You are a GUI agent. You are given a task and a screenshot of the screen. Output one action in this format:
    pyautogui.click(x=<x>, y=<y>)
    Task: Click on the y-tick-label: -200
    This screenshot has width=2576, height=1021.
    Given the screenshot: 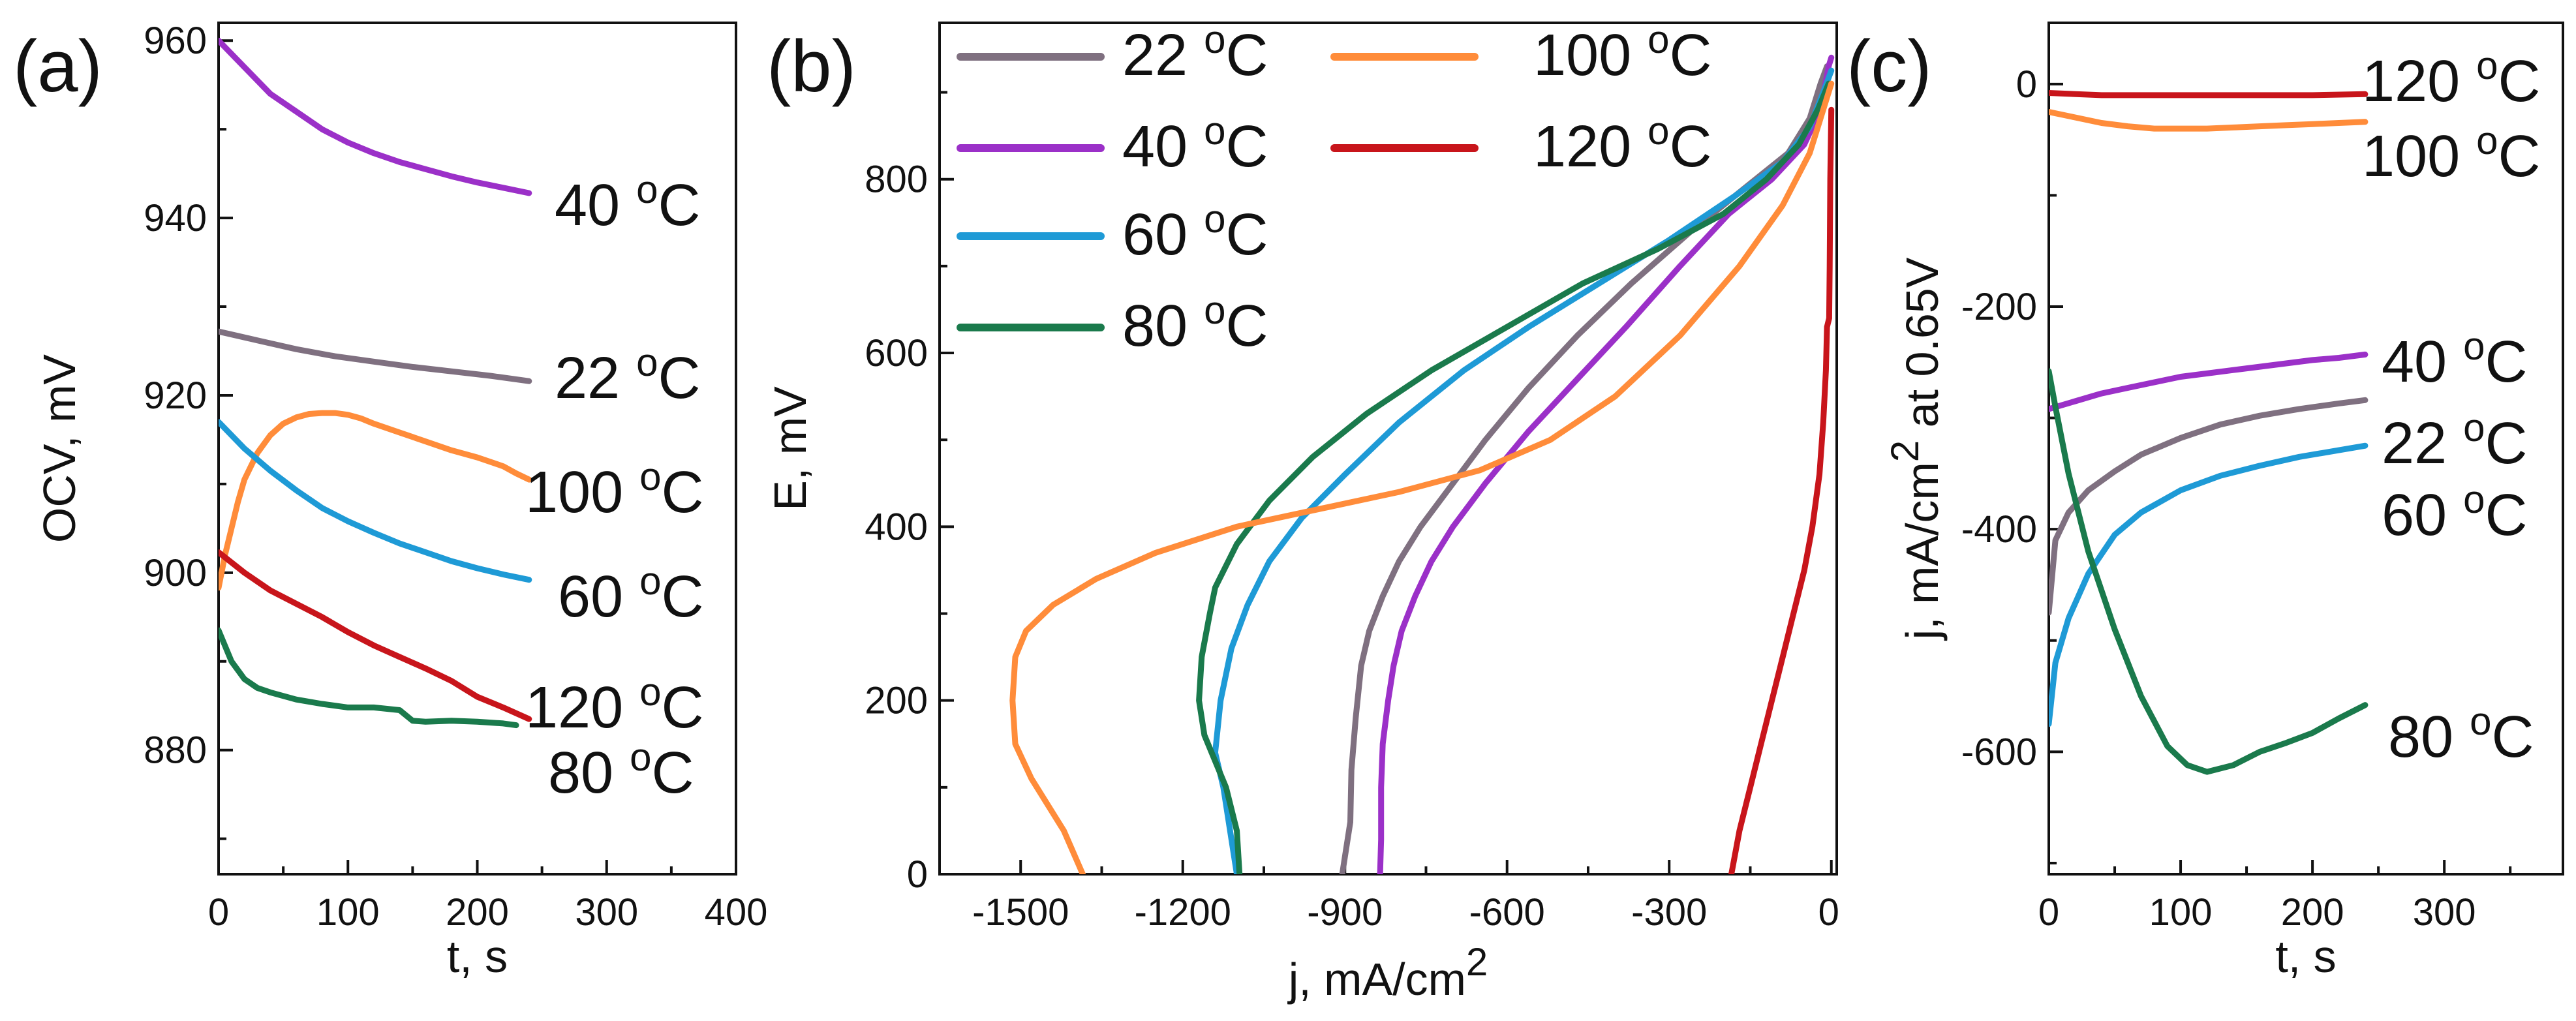 What is the action you would take?
    pyautogui.click(x=1999, y=307)
    